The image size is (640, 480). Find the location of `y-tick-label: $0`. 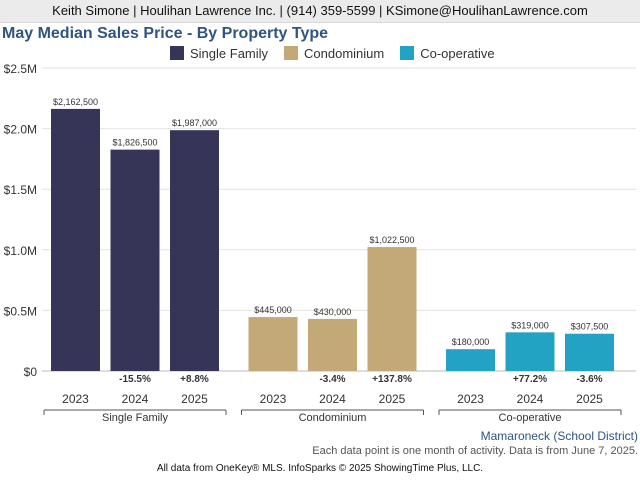

y-tick-label: $0 is located at coordinates (31, 372).